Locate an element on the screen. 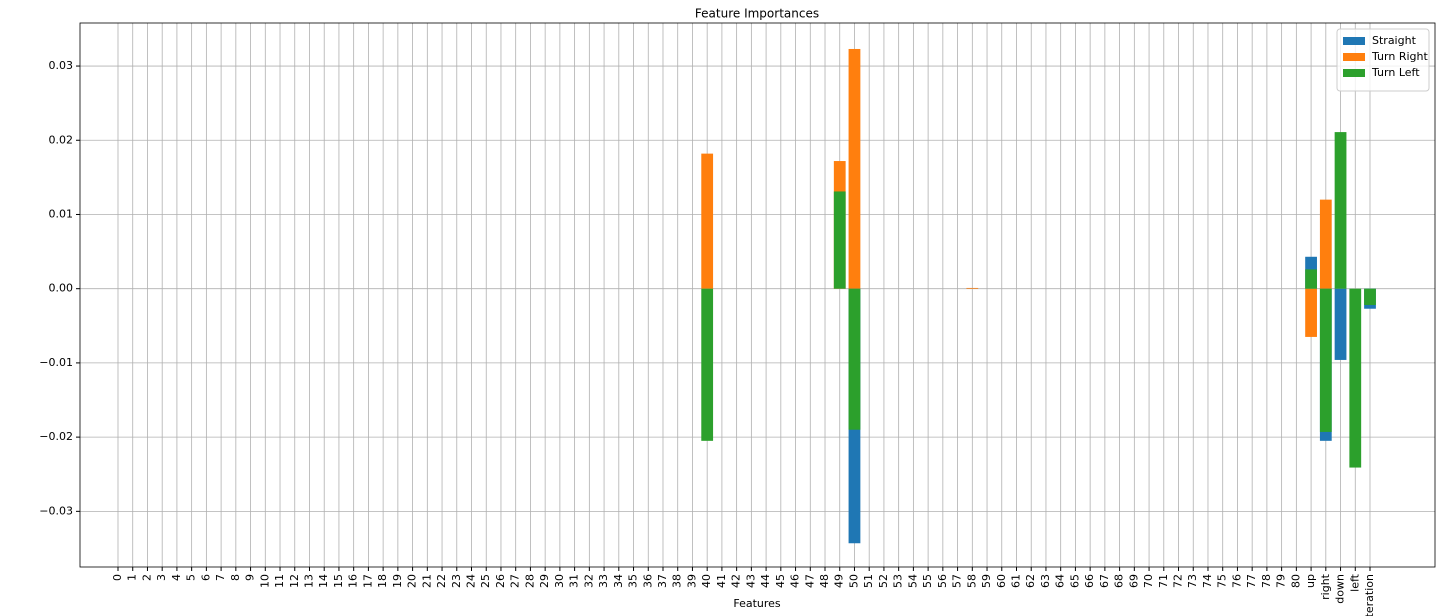  x-tick-label: iteration is located at coordinates (1369, 595).